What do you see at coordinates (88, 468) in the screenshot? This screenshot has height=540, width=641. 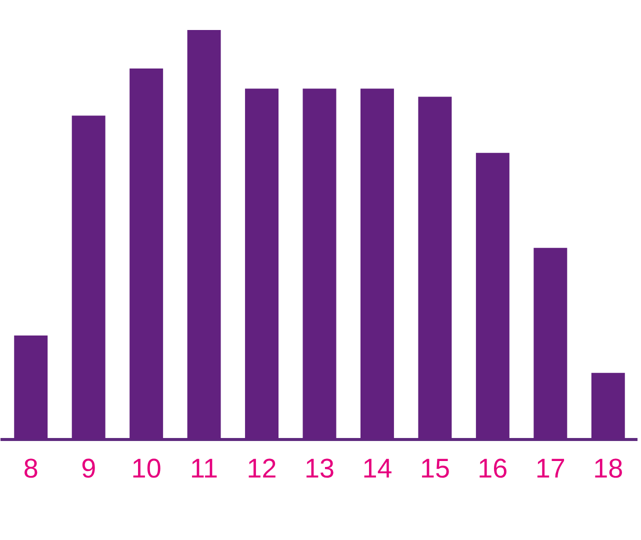 I see `x-tick-label: 9` at bounding box center [88, 468].